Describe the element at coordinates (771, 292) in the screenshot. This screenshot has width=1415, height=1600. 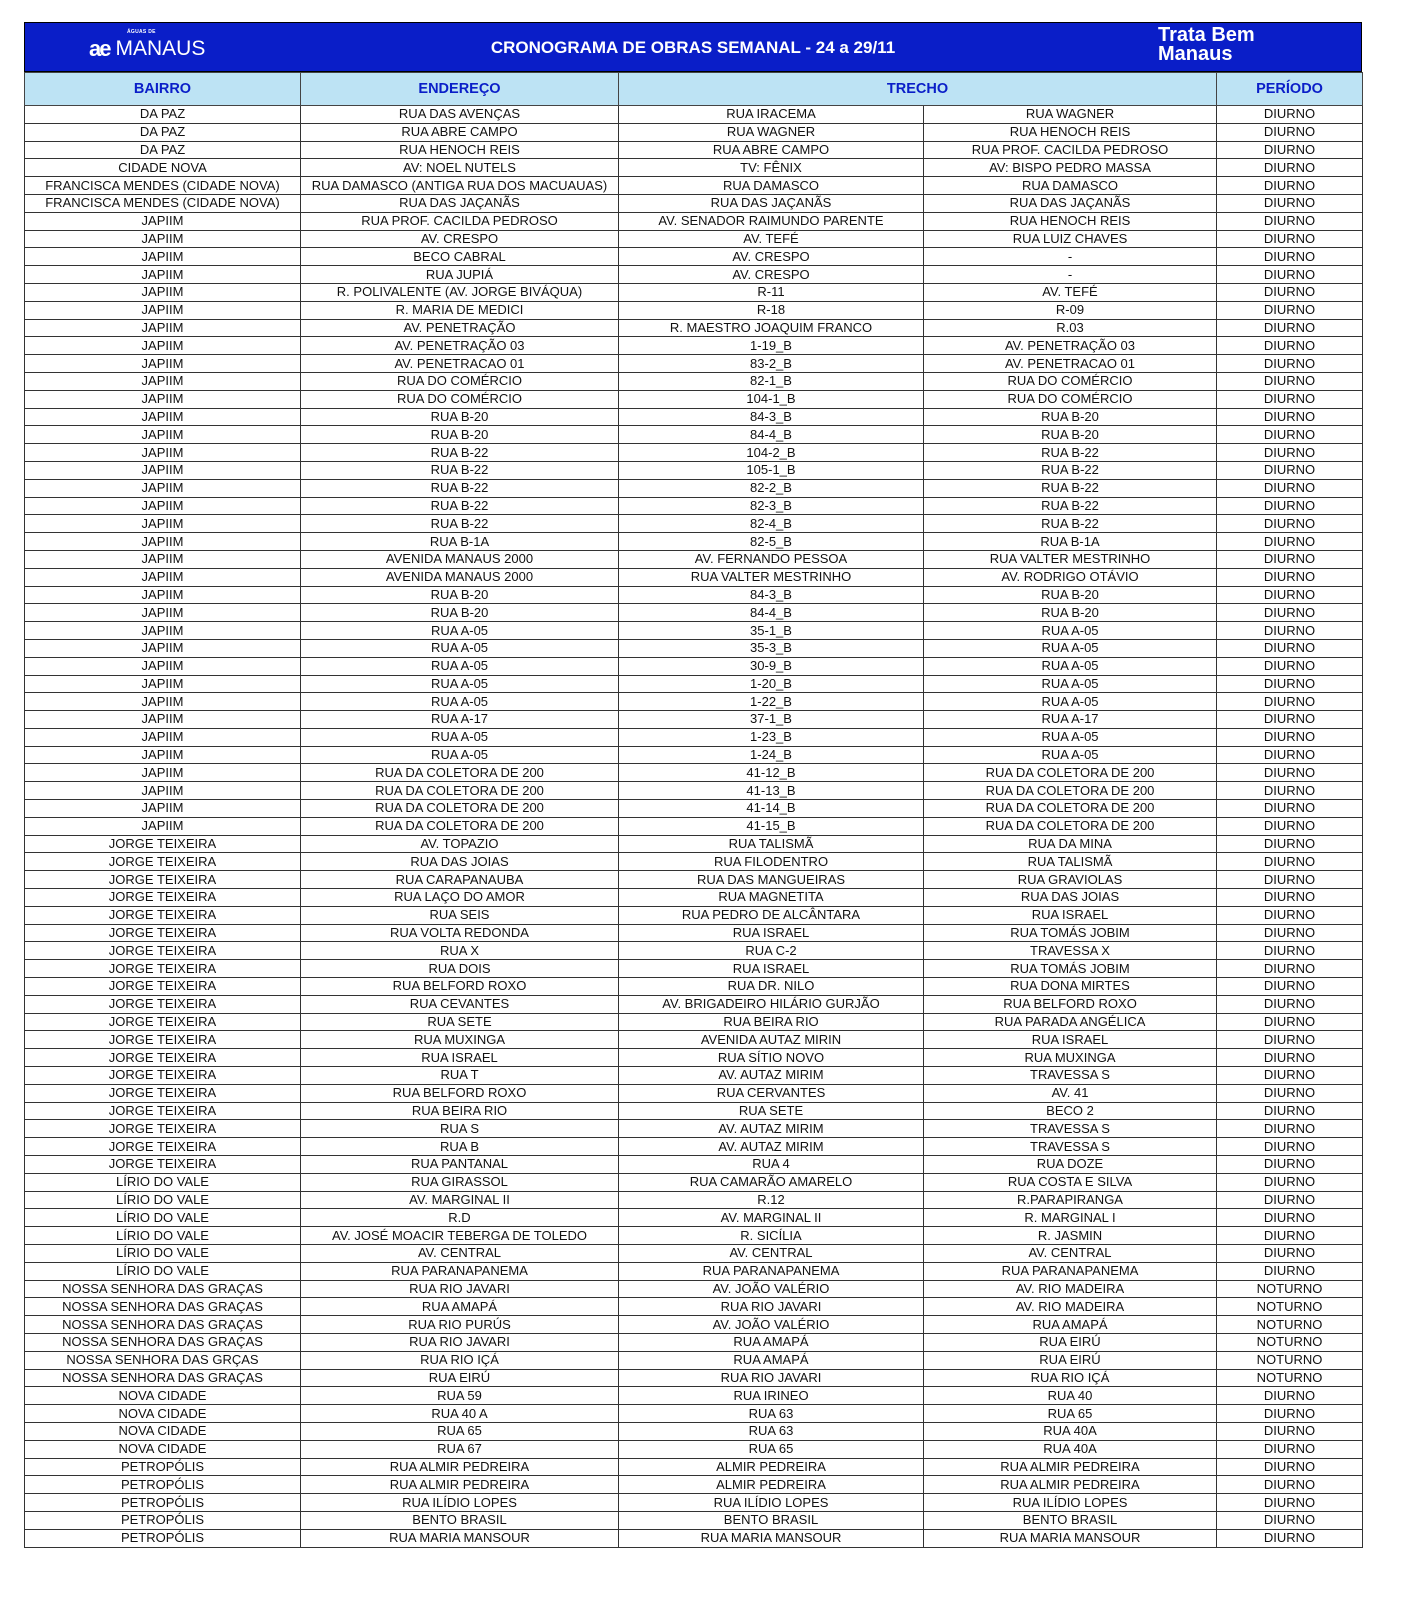
I see `cell-trecho-from: R-11` at that location.